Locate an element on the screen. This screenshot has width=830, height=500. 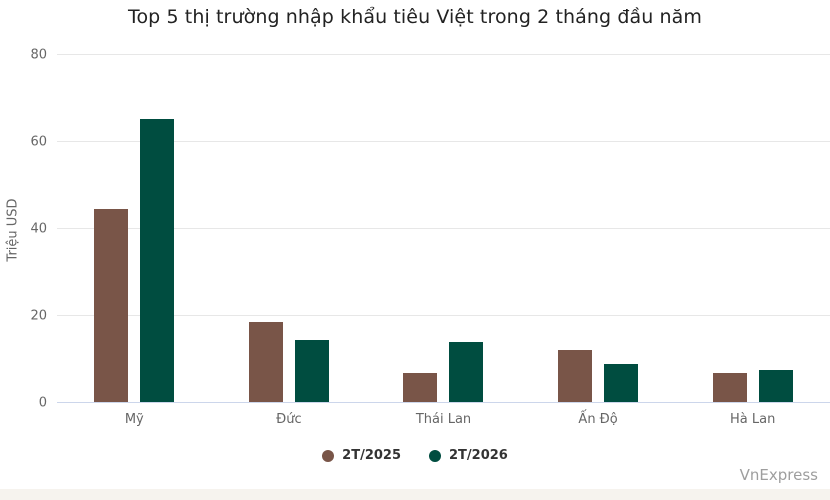
legend-label: 2T/2026 is located at coordinates (478, 455).